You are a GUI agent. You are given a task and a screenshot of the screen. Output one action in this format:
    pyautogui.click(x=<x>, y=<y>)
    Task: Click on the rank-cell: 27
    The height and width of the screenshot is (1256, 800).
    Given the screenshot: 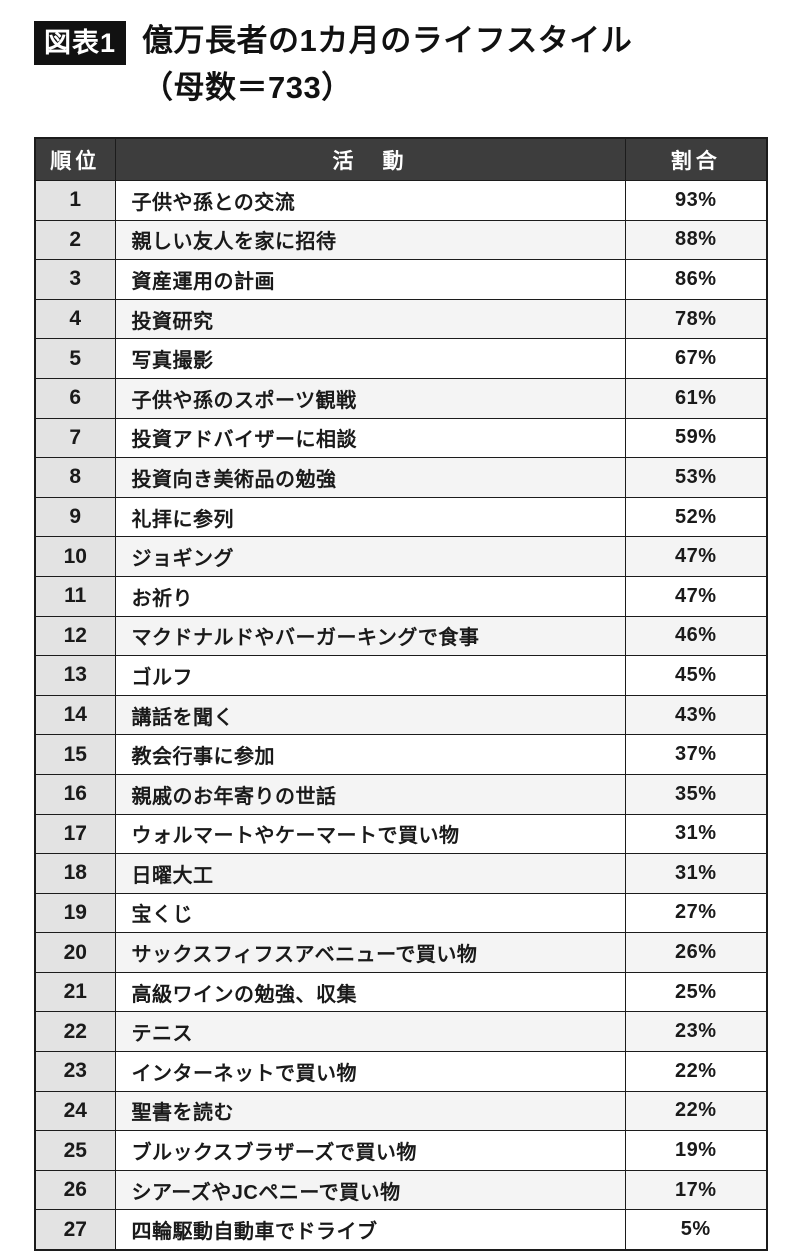 What is the action you would take?
    pyautogui.click(x=75, y=1230)
    